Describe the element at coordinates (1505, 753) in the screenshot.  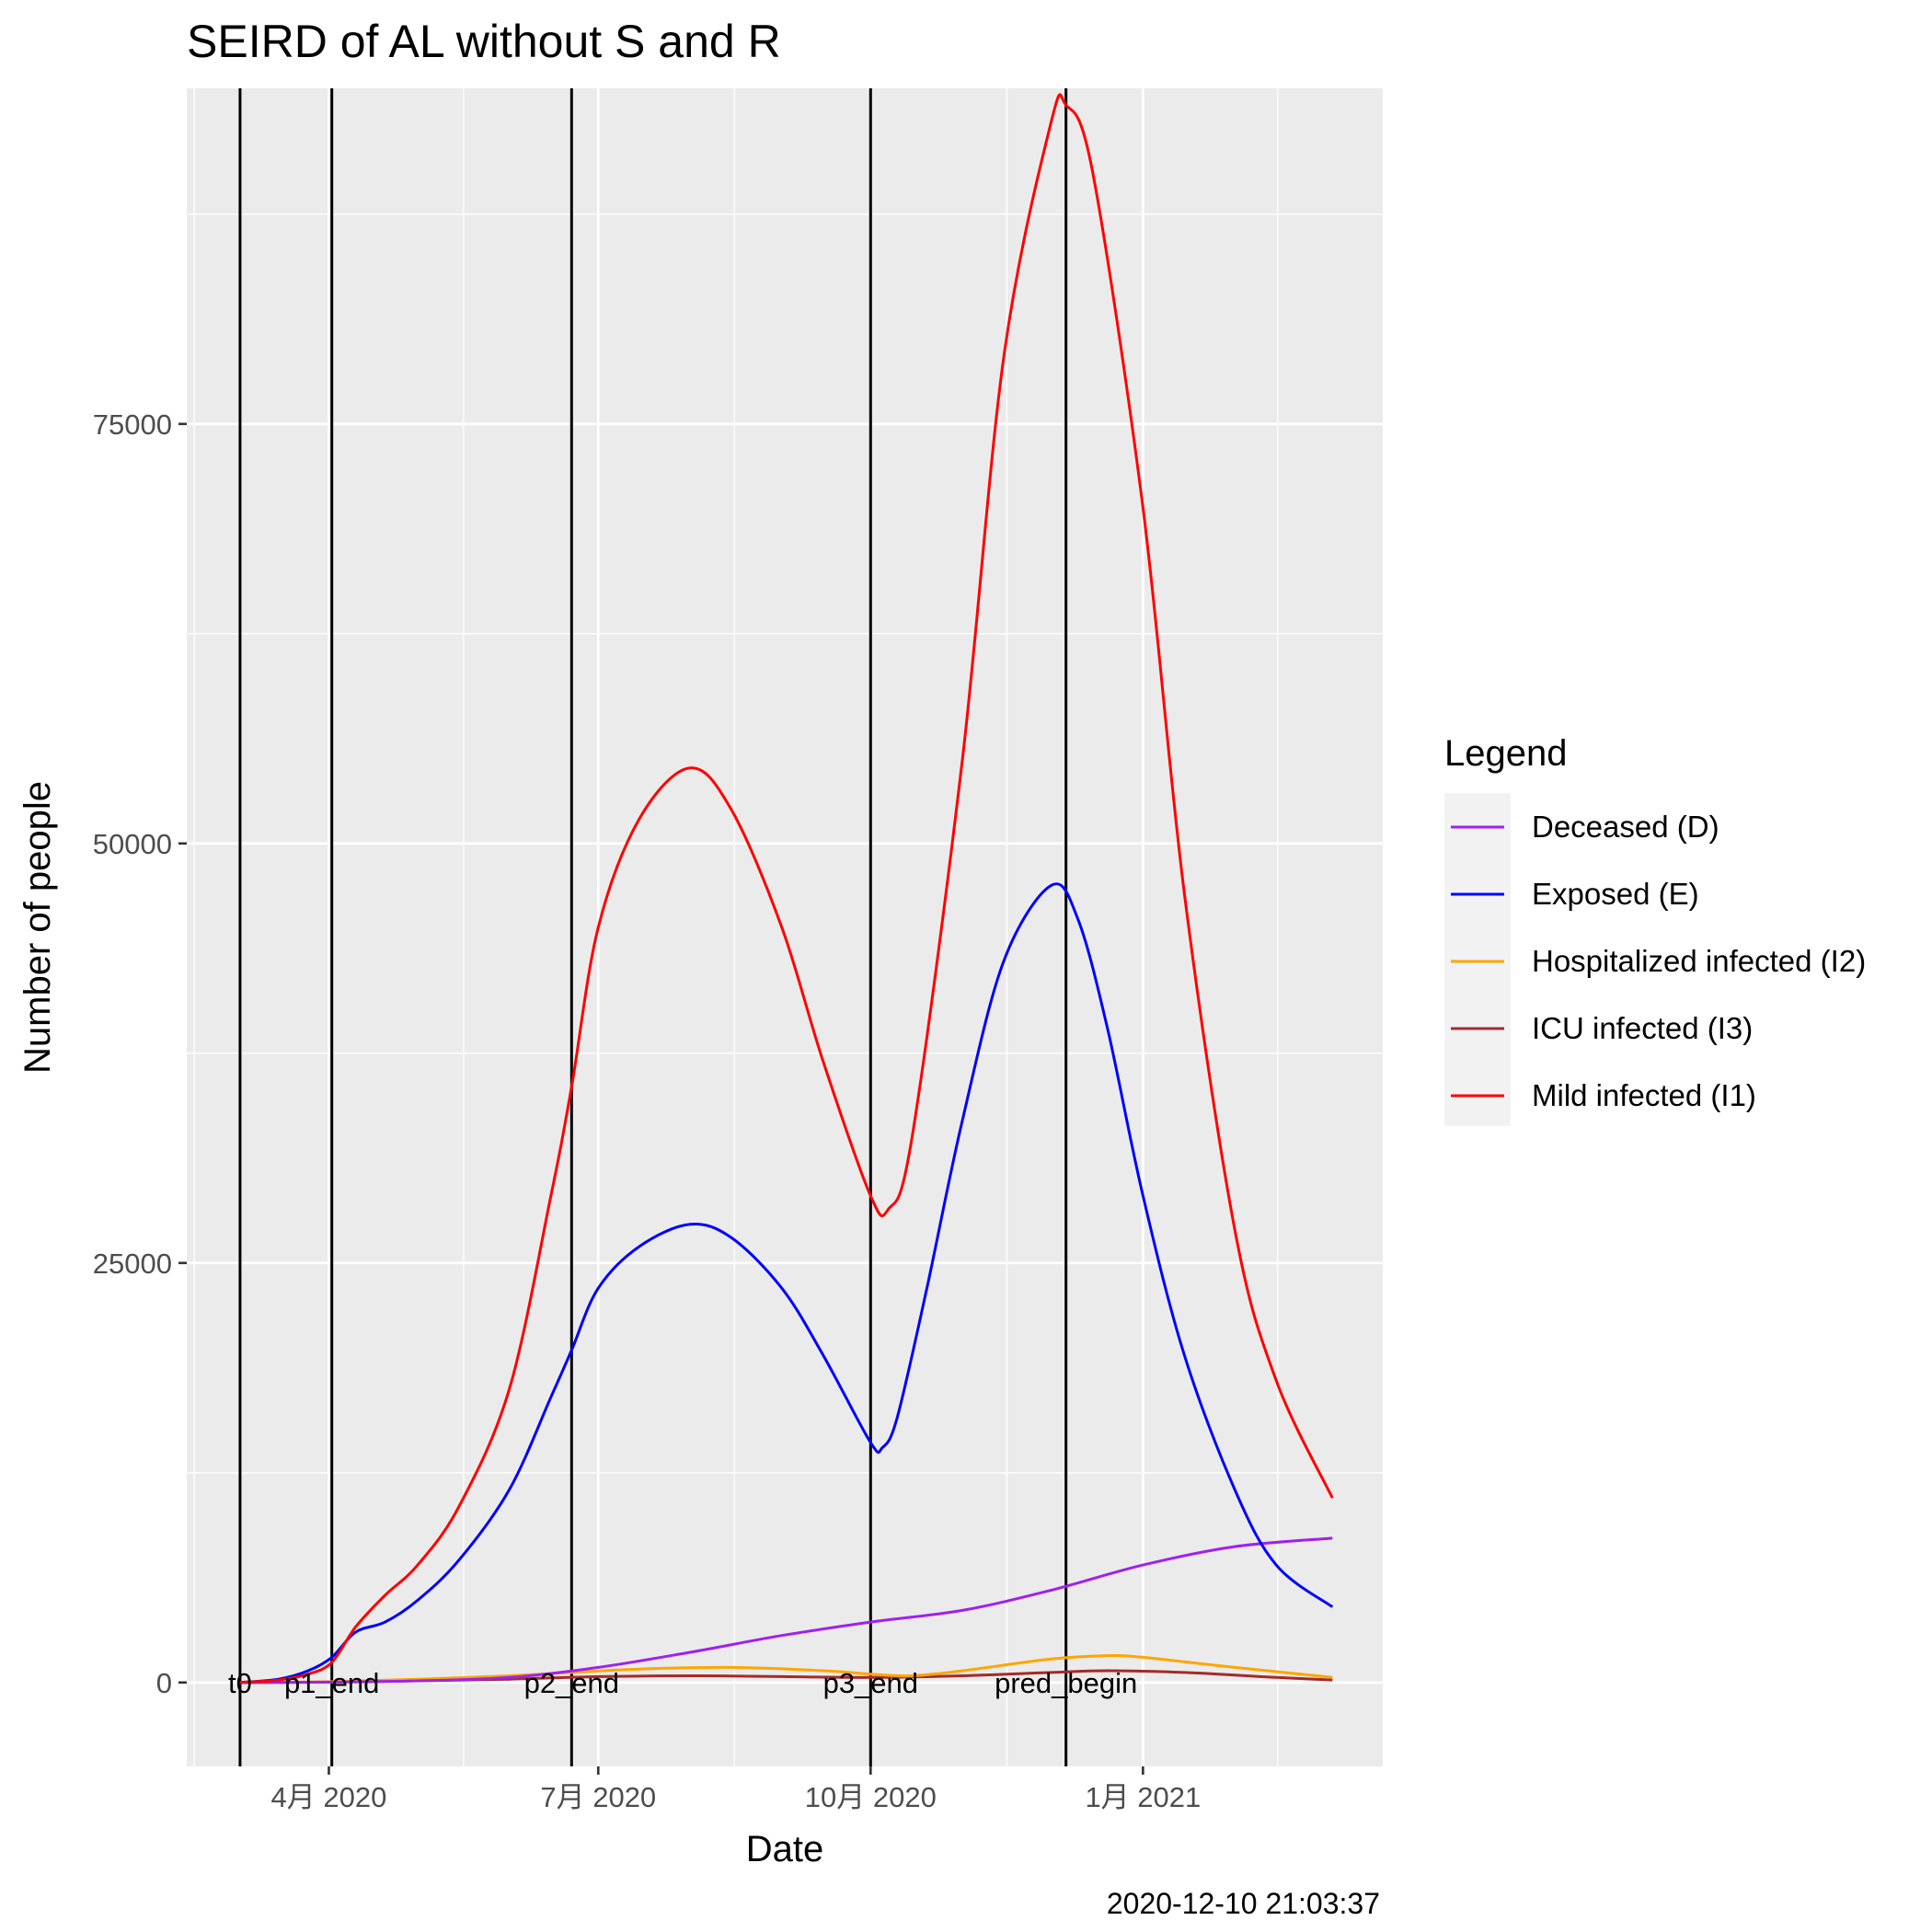
I see `legend-title: Legend` at that location.